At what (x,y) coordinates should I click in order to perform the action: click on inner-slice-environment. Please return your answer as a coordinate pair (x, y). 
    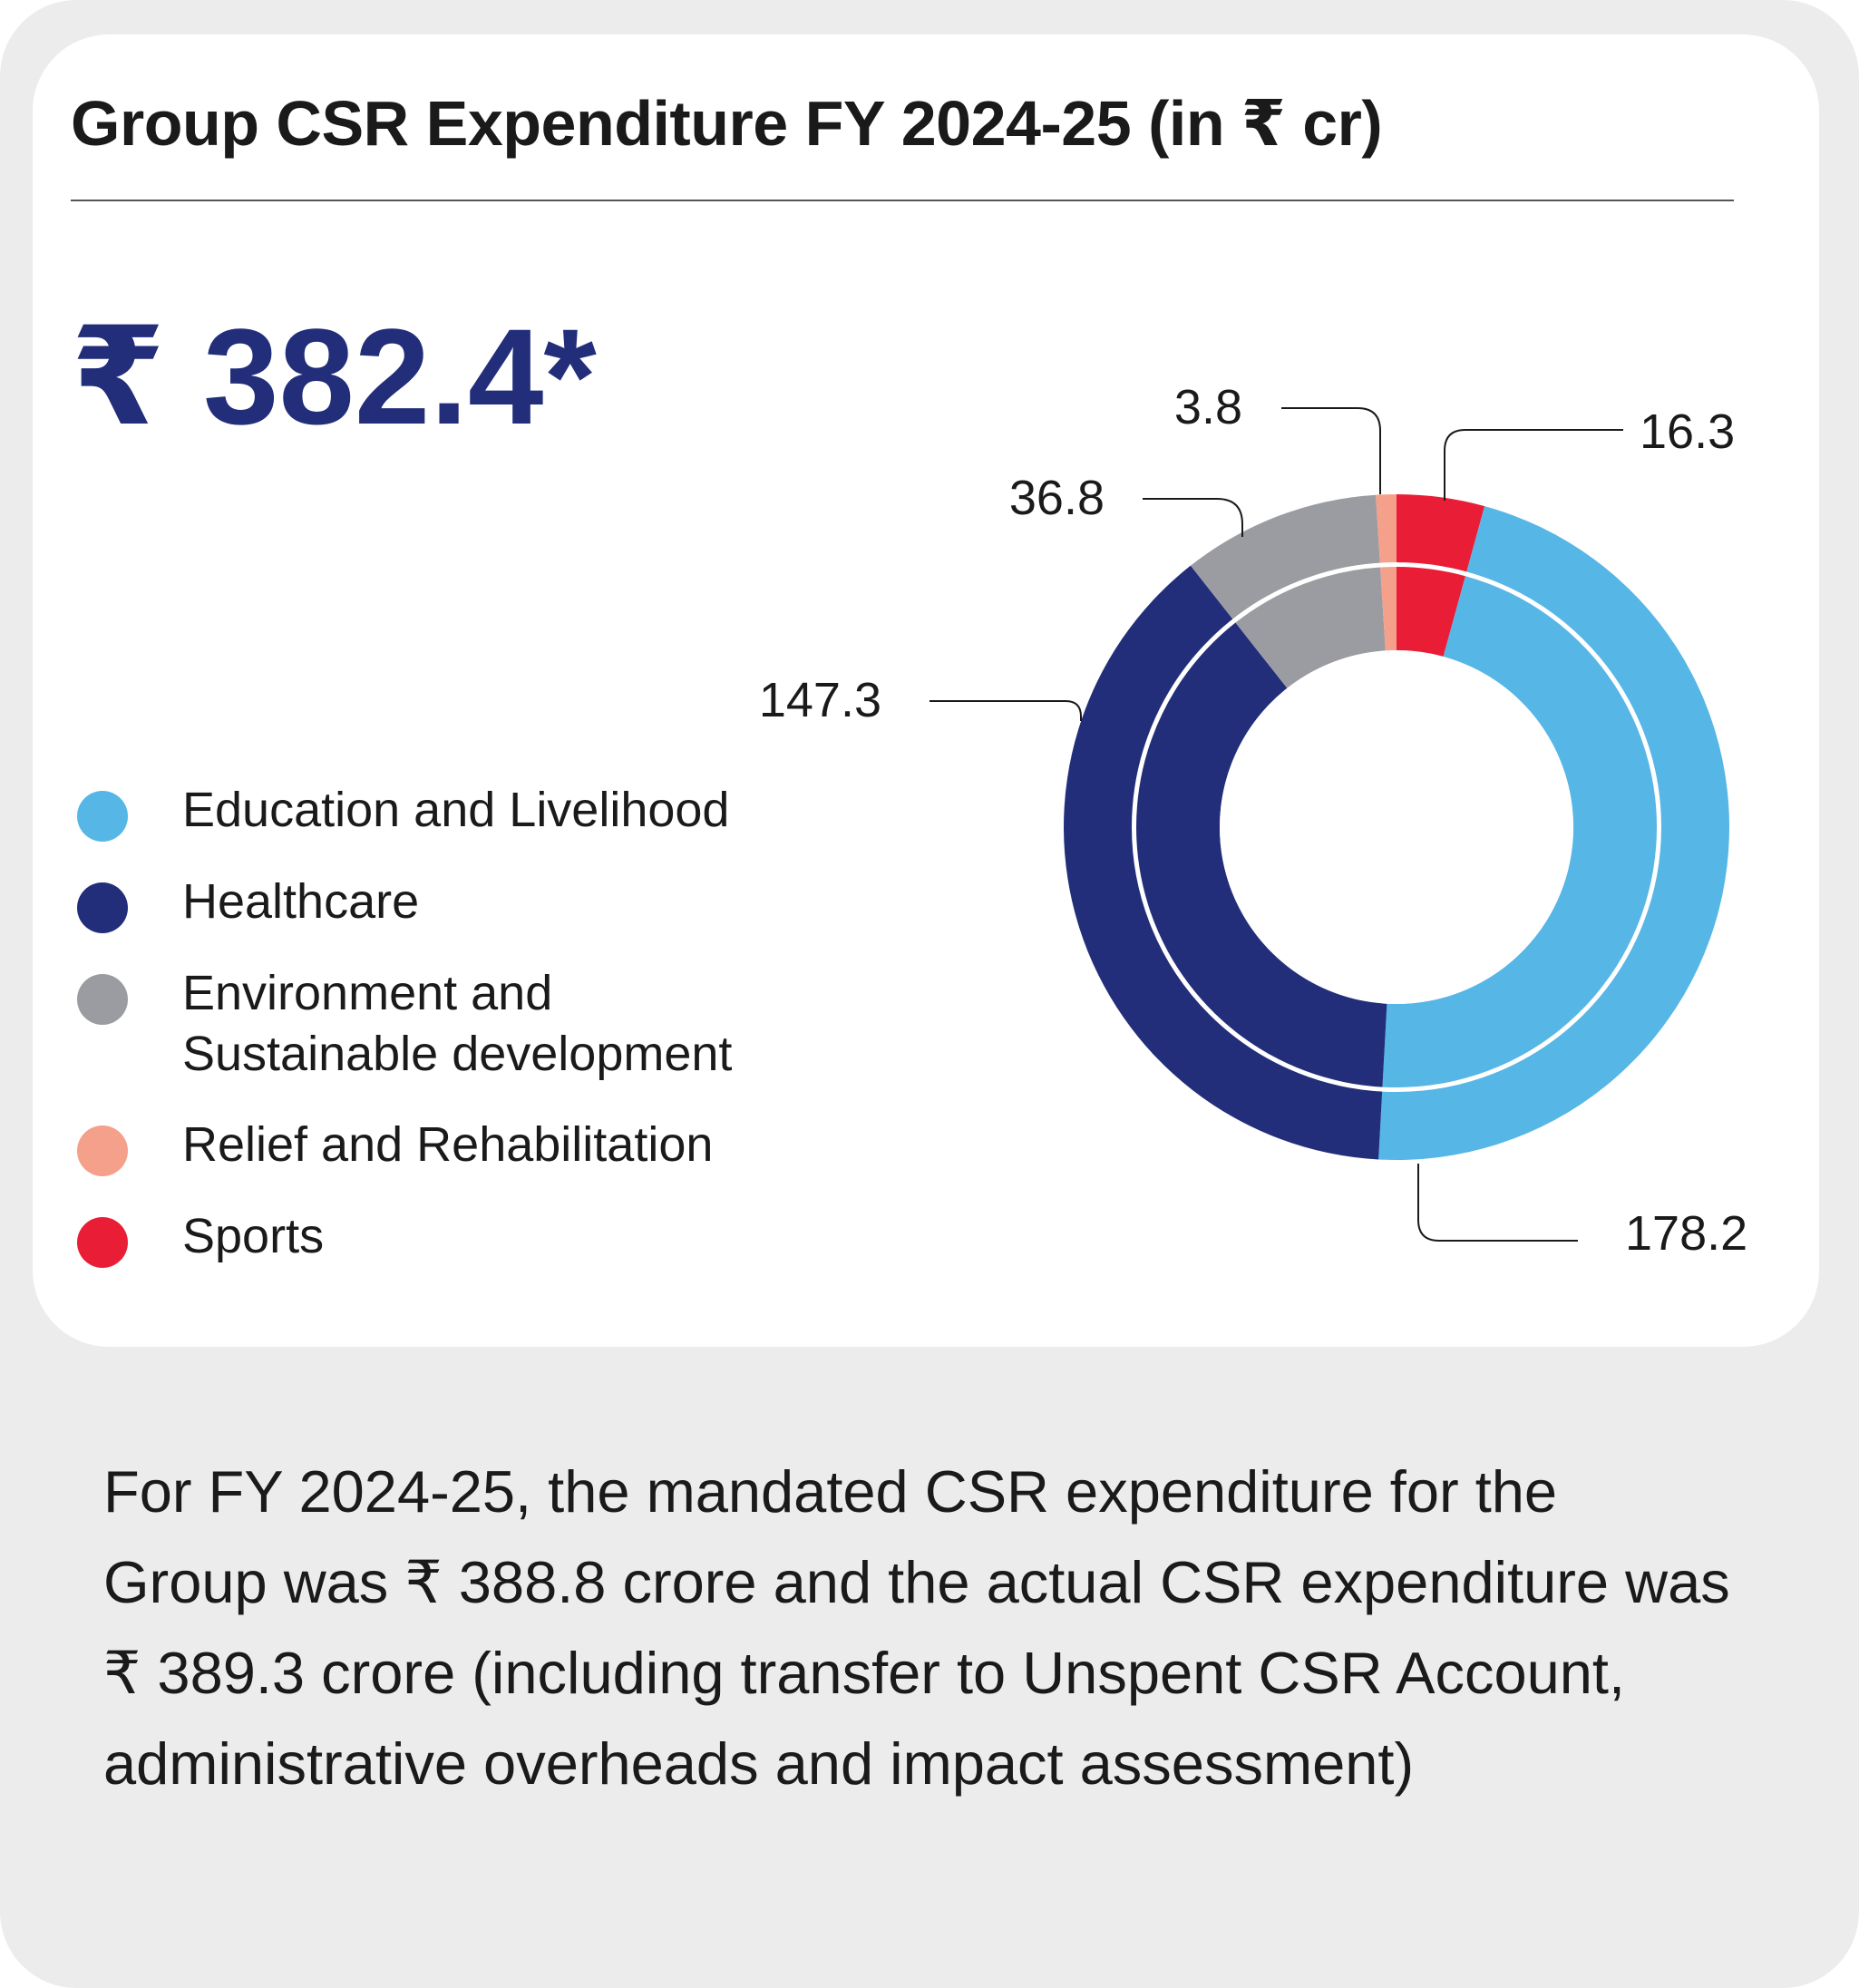
    Looking at the image, I should click on (1310, 627).